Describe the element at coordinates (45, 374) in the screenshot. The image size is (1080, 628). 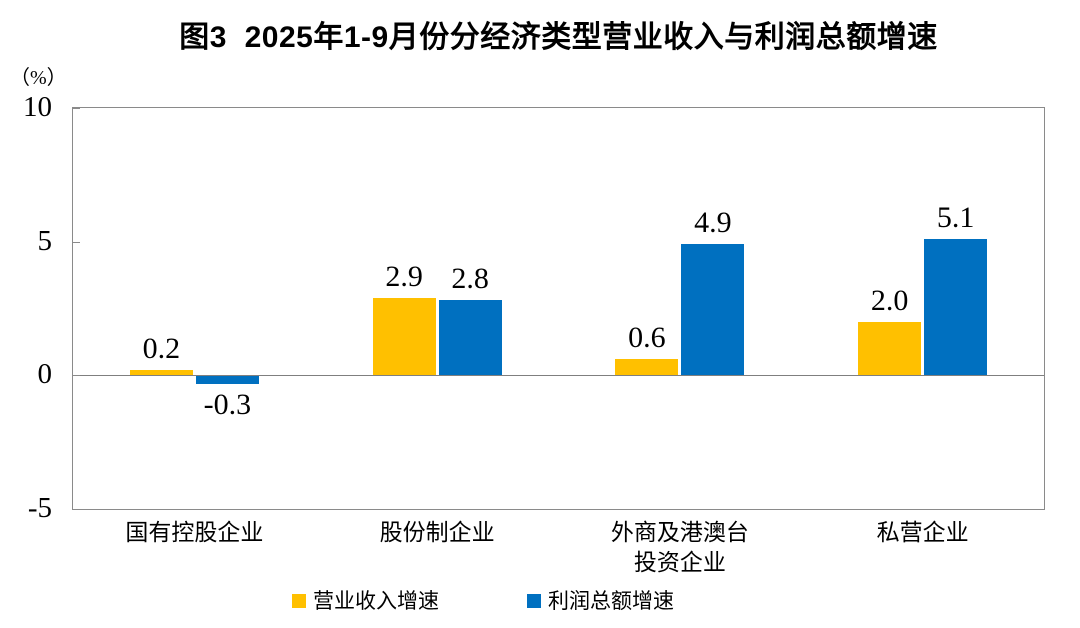
I see `y-tick-label: 0` at that location.